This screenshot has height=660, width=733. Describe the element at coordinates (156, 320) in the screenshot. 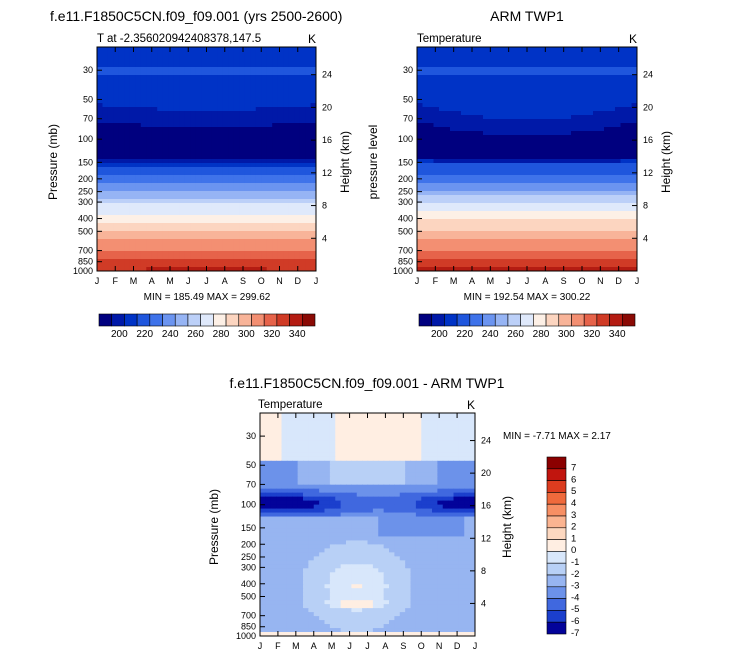

I see `colorbar-box` at that location.